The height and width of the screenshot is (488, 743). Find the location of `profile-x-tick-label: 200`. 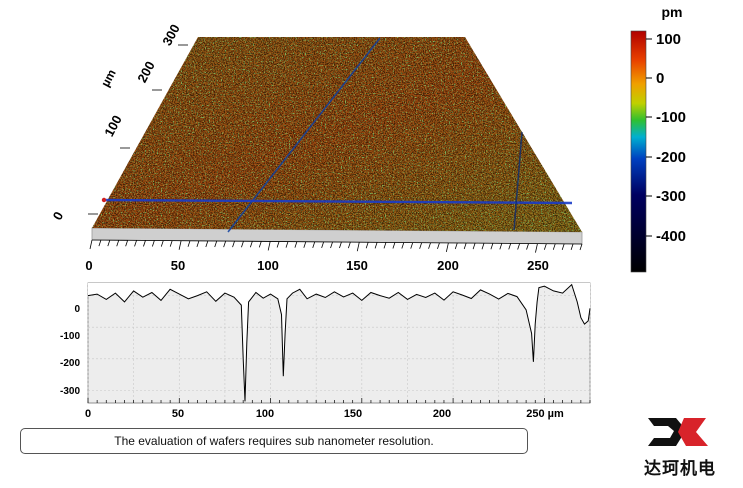

profile-x-tick-label: 200 is located at coordinates (442, 414).